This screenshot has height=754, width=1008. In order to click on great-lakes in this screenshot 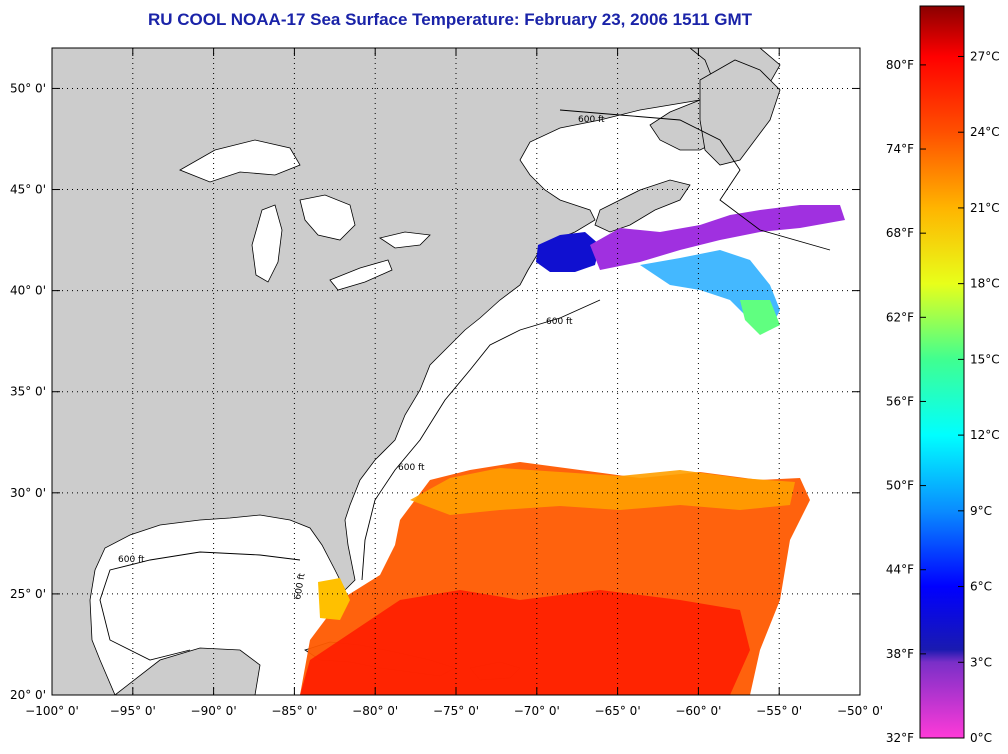, I will do `click(305, 215)`.